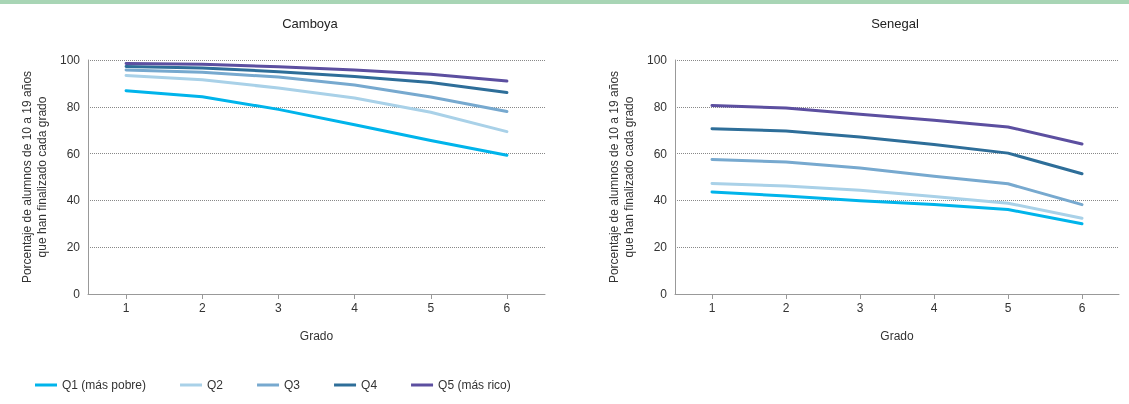 The width and height of the screenshot is (1129, 404). What do you see at coordinates (474, 385) in the screenshot?
I see `legend-label: Q5 (más rico)` at bounding box center [474, 385].